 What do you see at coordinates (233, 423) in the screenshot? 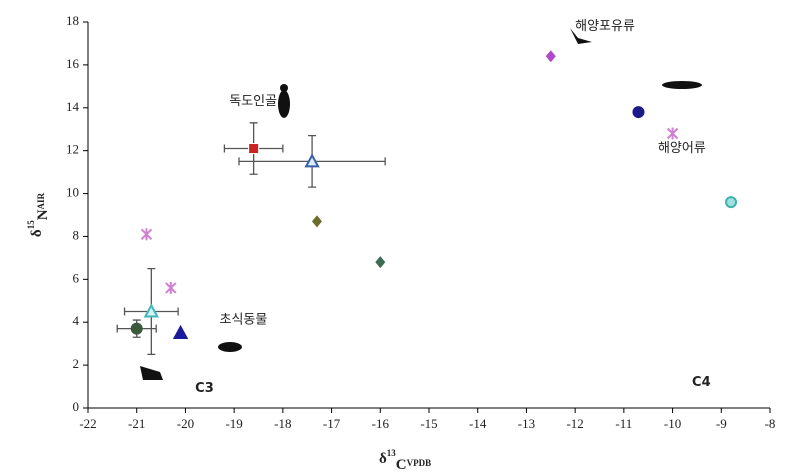
I see `x-tick-label: -19` at bounding box center [233, 423].